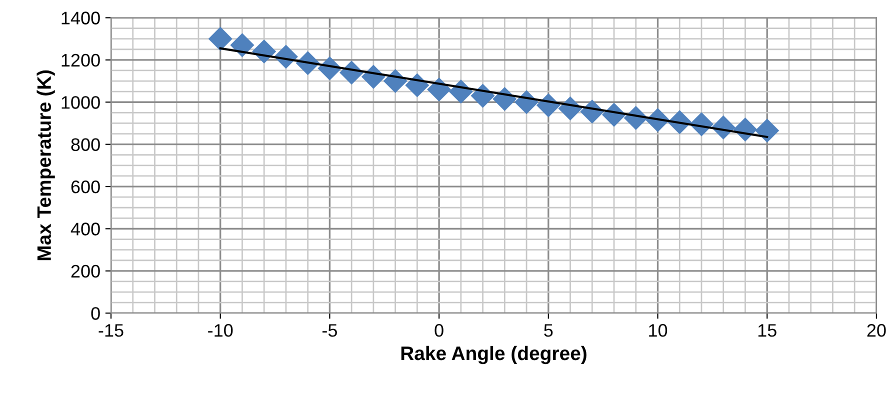 The image size is (888, 403). I want to click on y-tick-label: 600, so click(85, 187).